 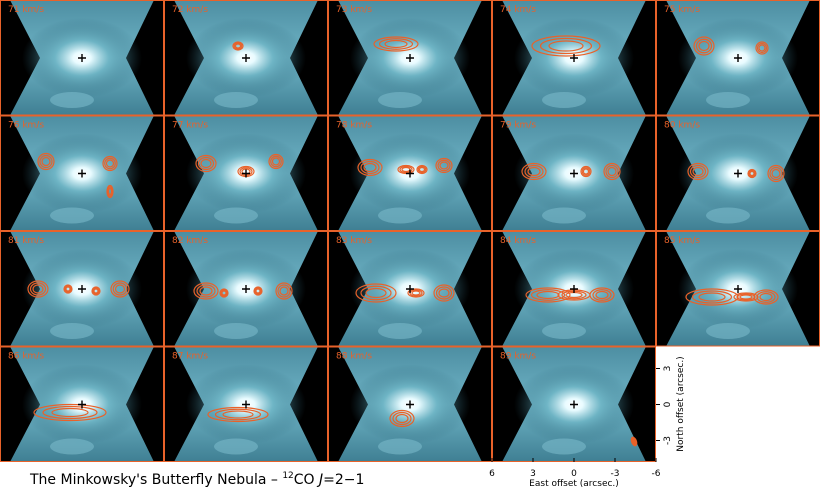 I want to click on y-tick-label: 0, so click(x=668, y=404).